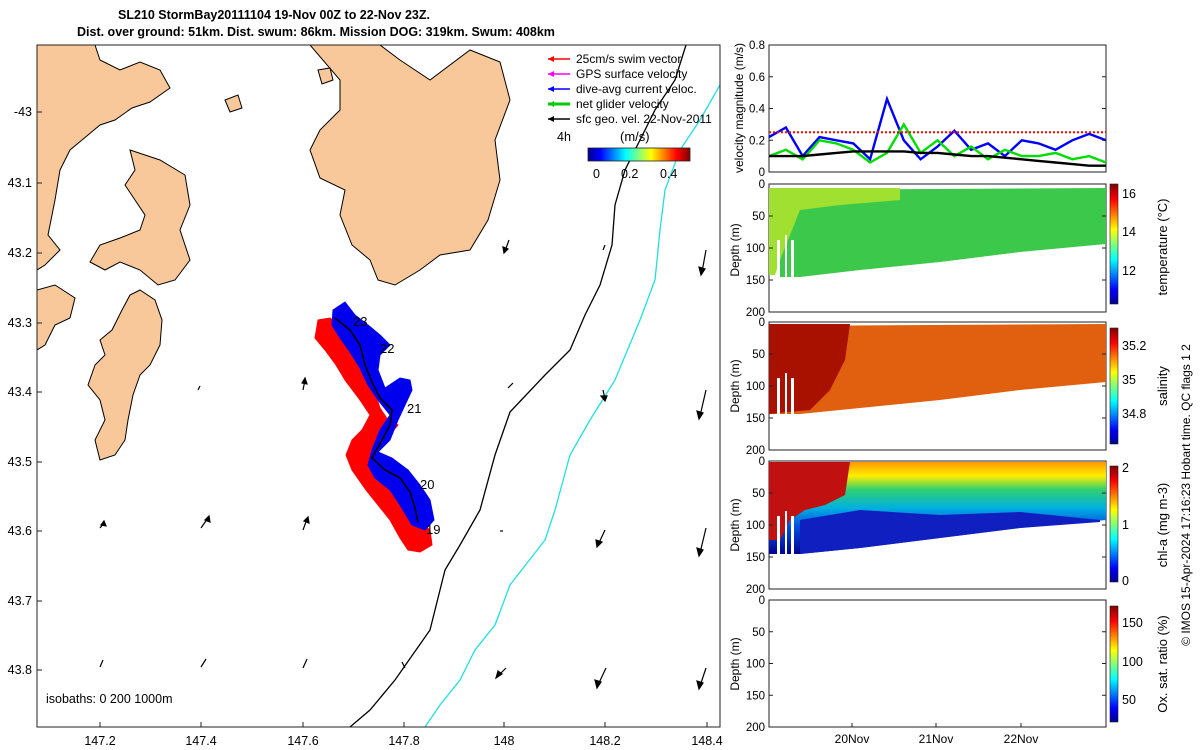 The height and width of the screenshot is (750, 1200). Describe the element at coordinates (950, 532) in the screenshot. I see `chlorophyll-deep-blue` at that location.